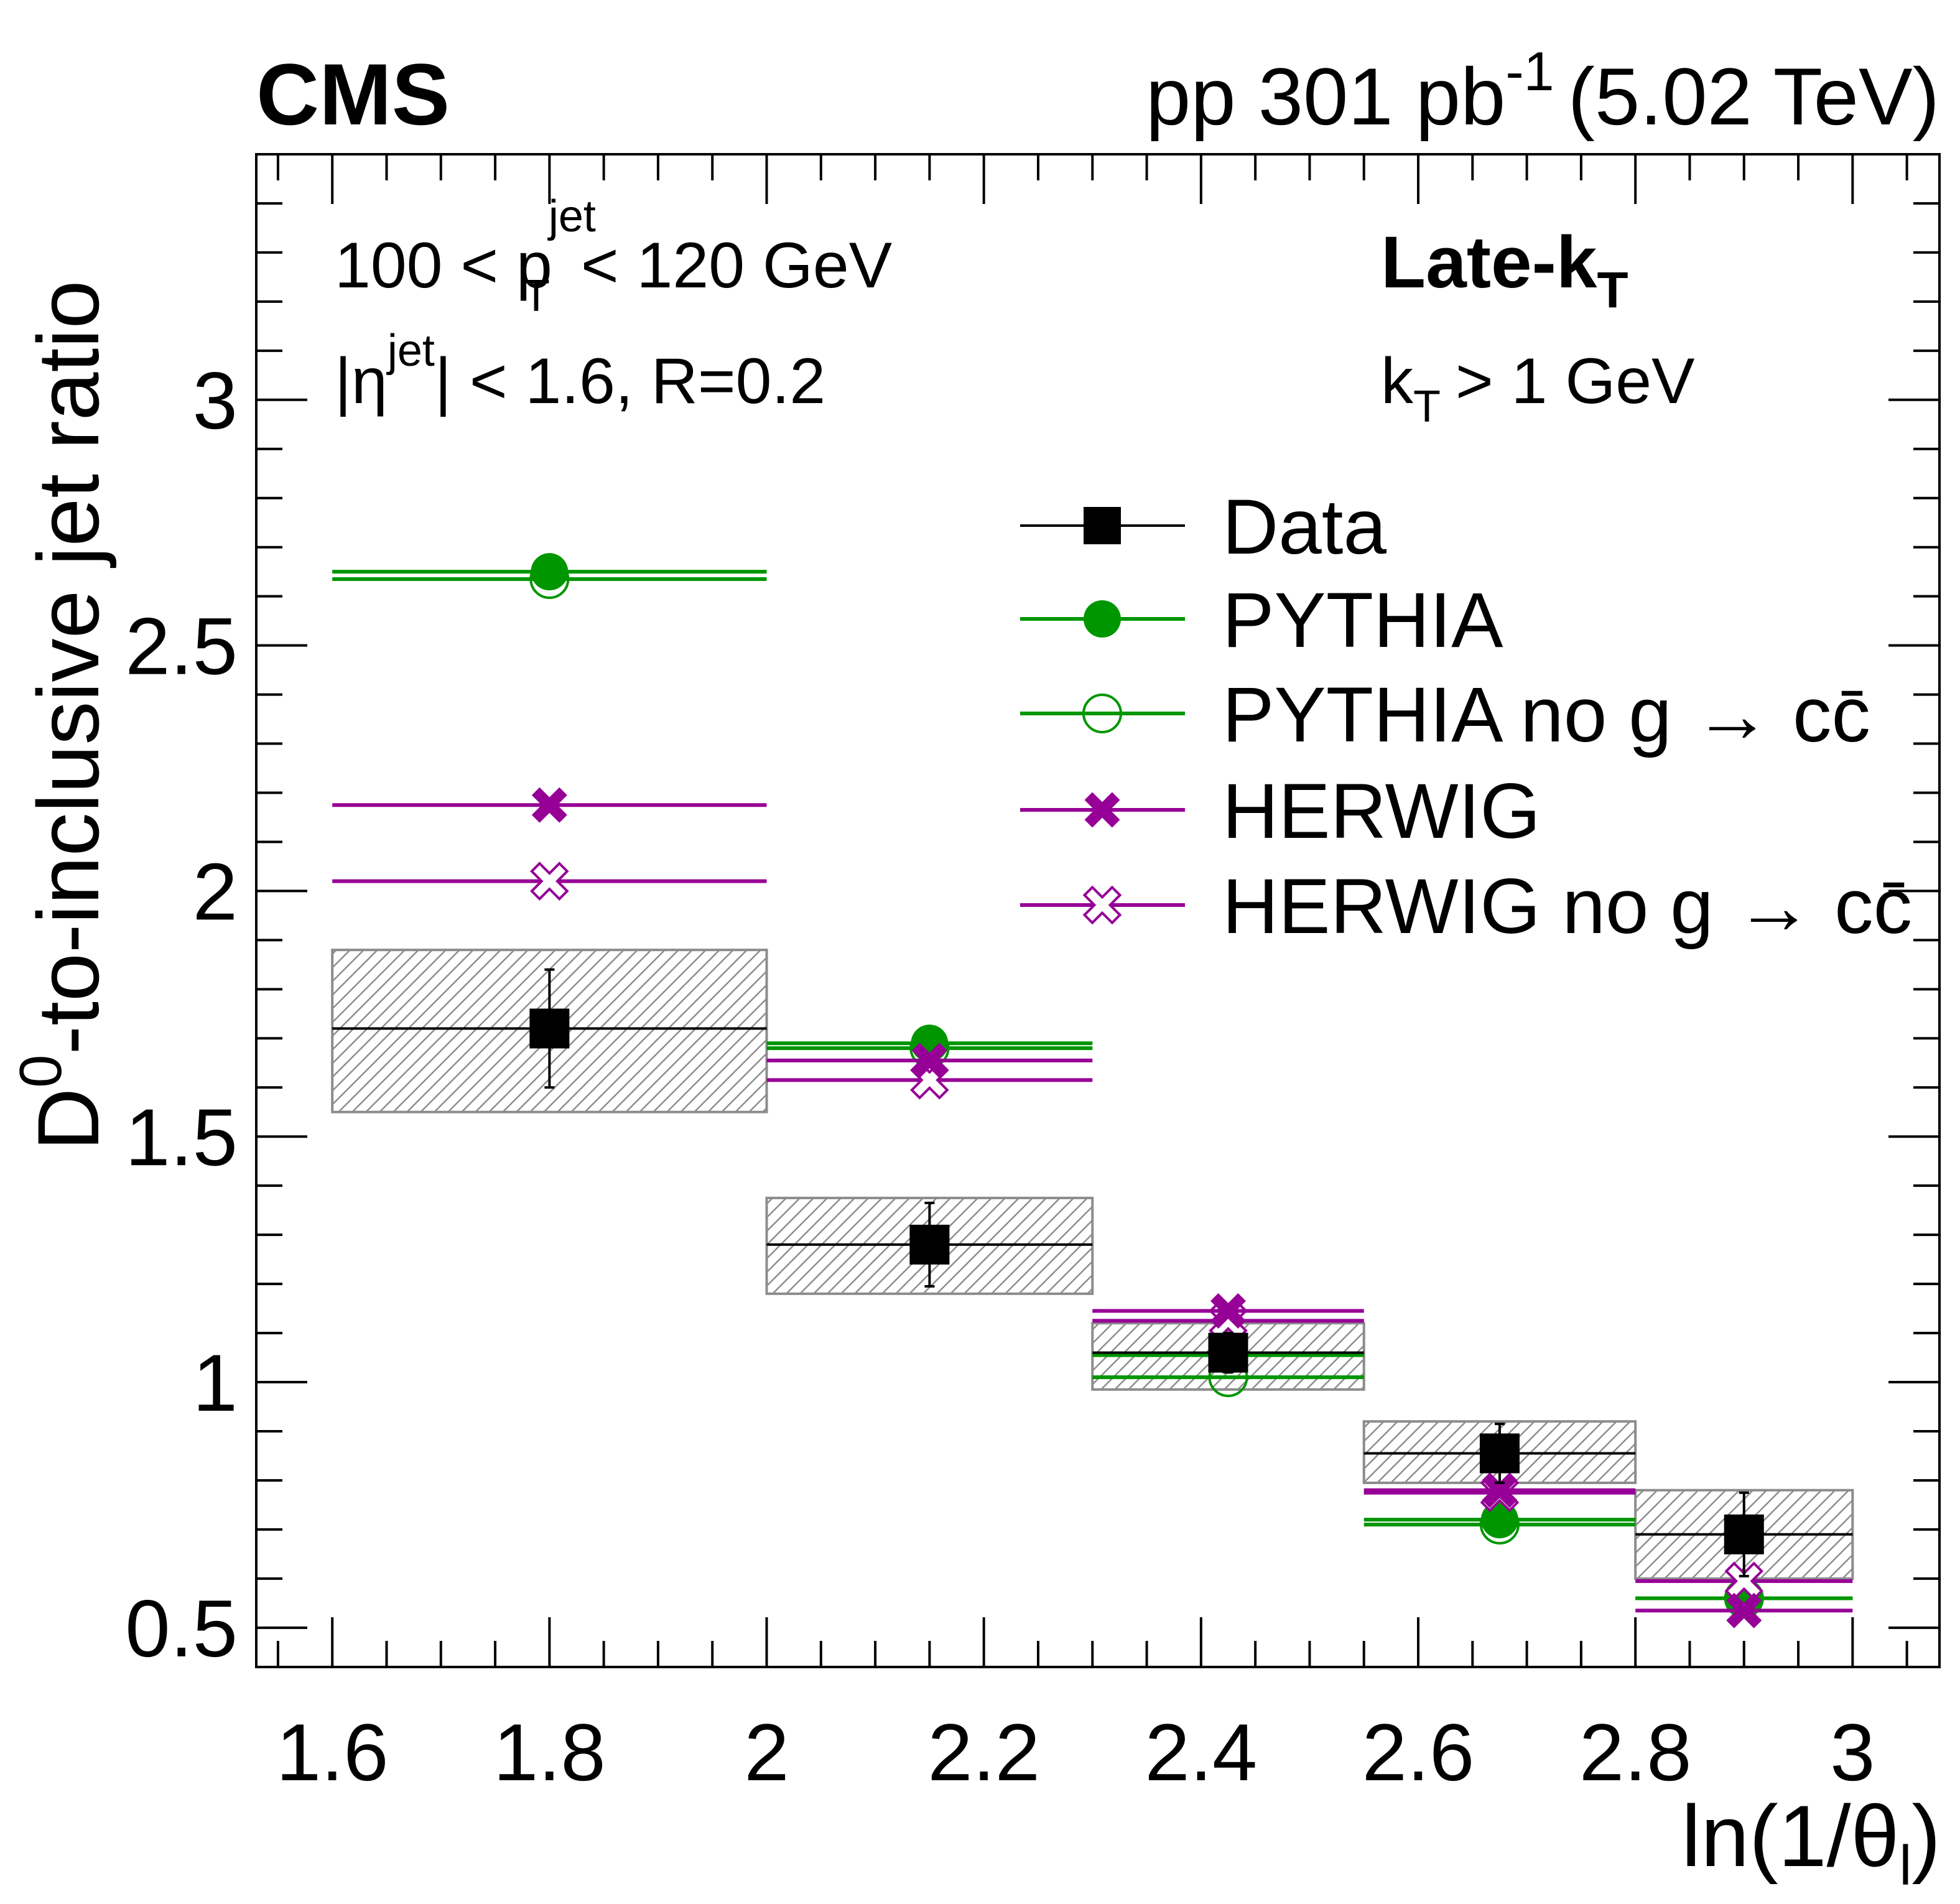 This screenshot has height=1904, width=1960. What do you see at coordinates (1504, 269) in the screenshot?
I see `scheme-label: Late-kT` at bounding box center [1504, 269].